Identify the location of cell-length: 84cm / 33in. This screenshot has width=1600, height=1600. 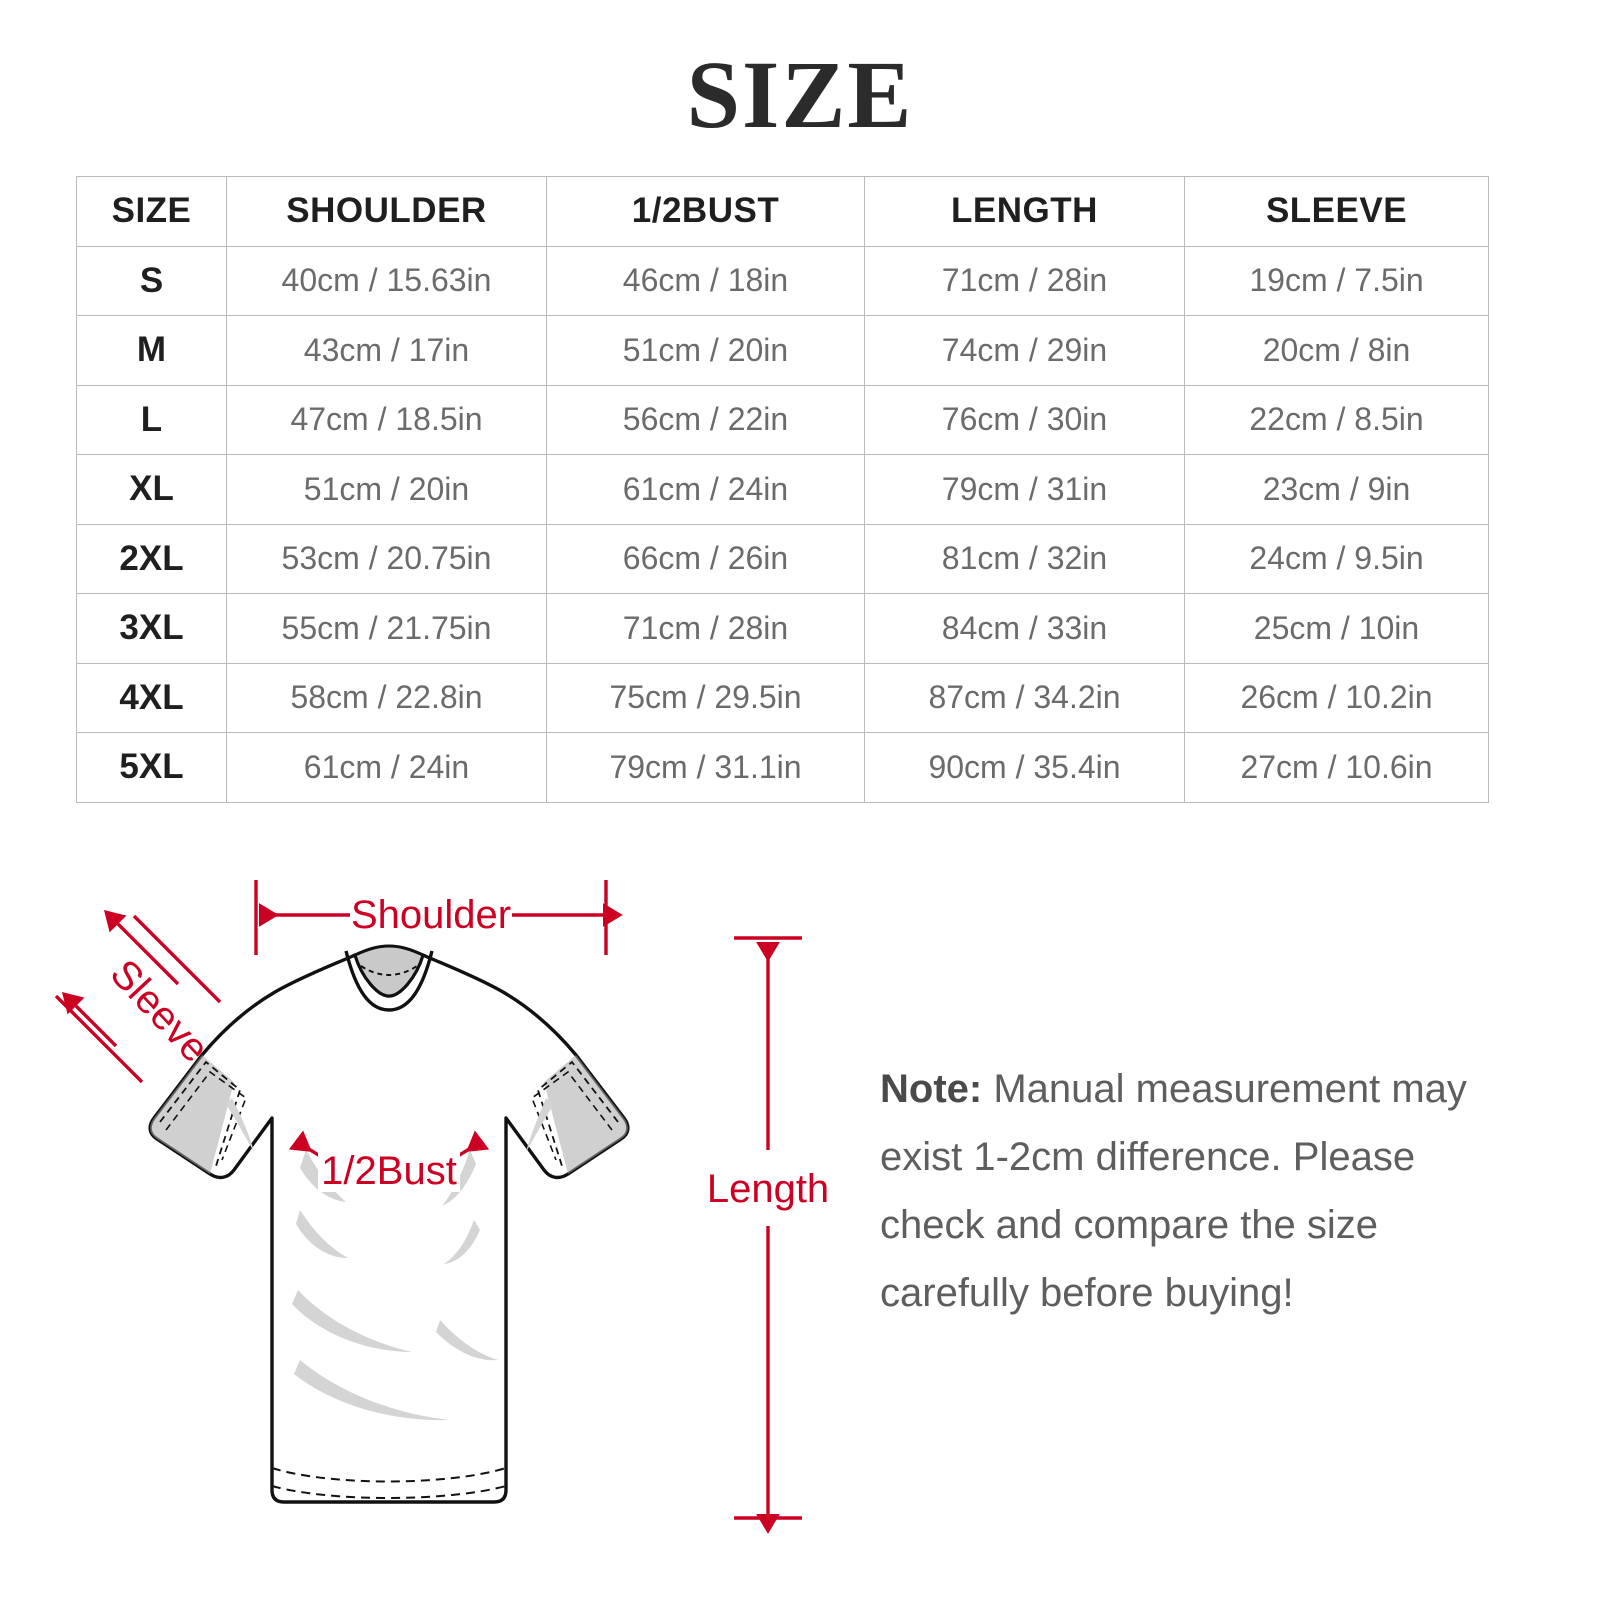
(1024, 628).